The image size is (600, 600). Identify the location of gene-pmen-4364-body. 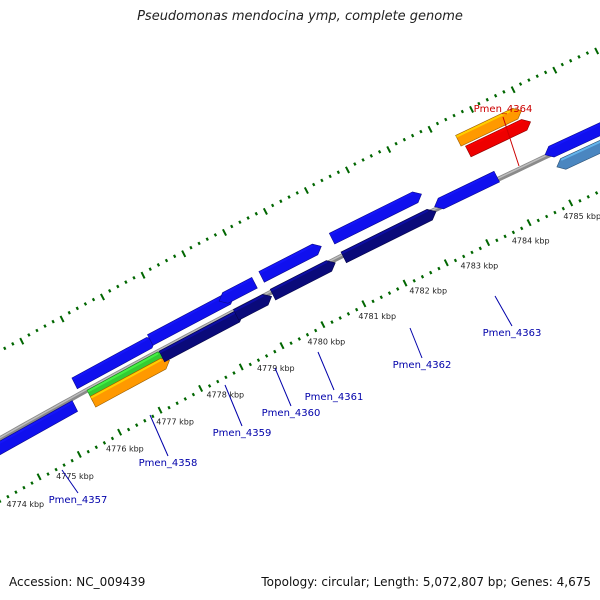
(498, 138).